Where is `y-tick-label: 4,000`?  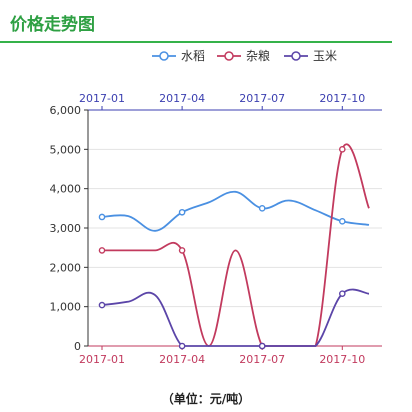 y-tick-label: 4,000 is located at coordinates (66, 189).